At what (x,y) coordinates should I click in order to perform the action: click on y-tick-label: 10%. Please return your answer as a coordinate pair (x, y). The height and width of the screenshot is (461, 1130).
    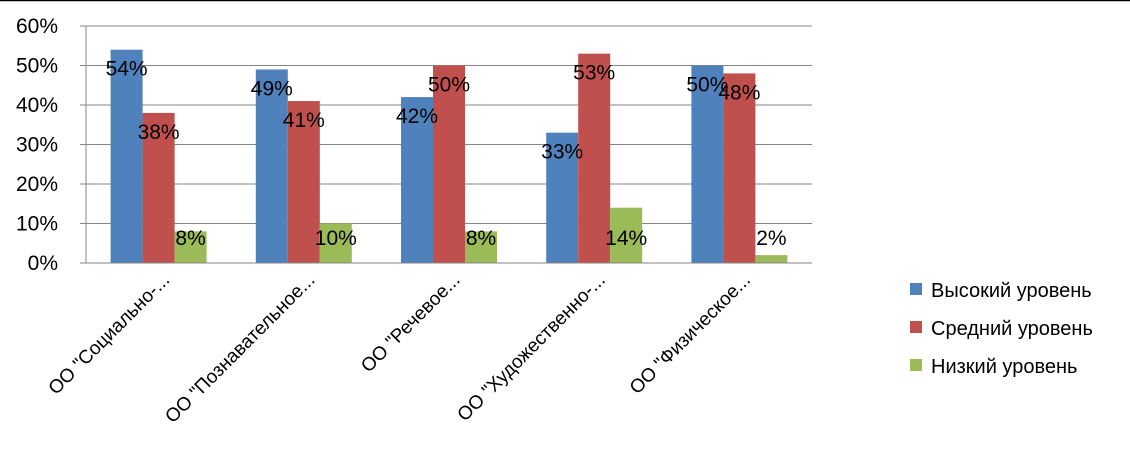
    Looking at the image, I should click on (37, 224).